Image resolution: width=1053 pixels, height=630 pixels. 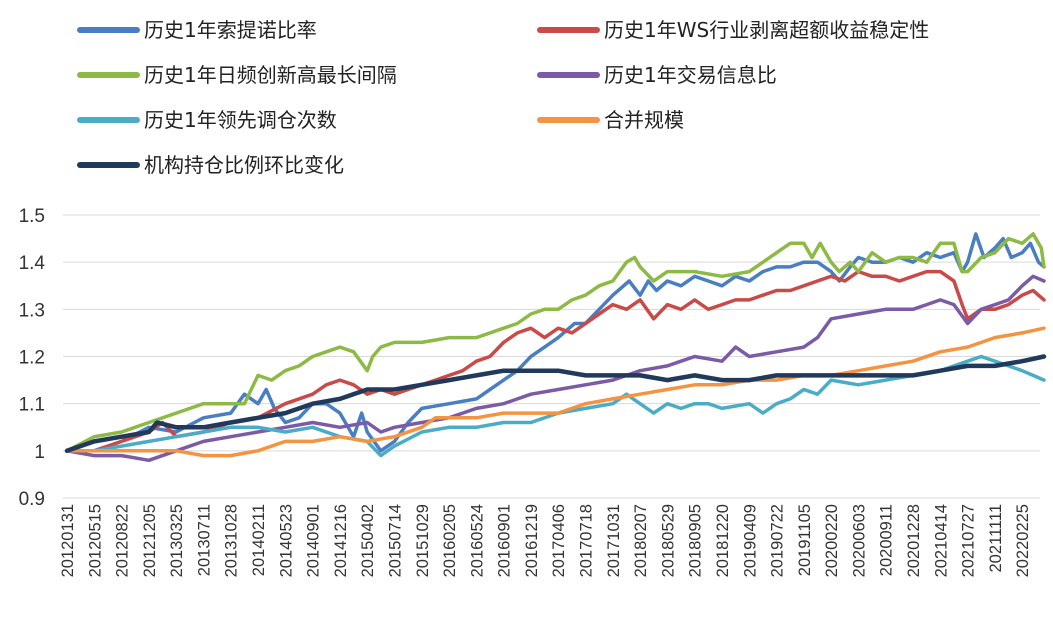 What do you see at coordinates (532, 540) in the screenshot?
I see `x-tick-label: 20161219` at bounding box center [532, 540].